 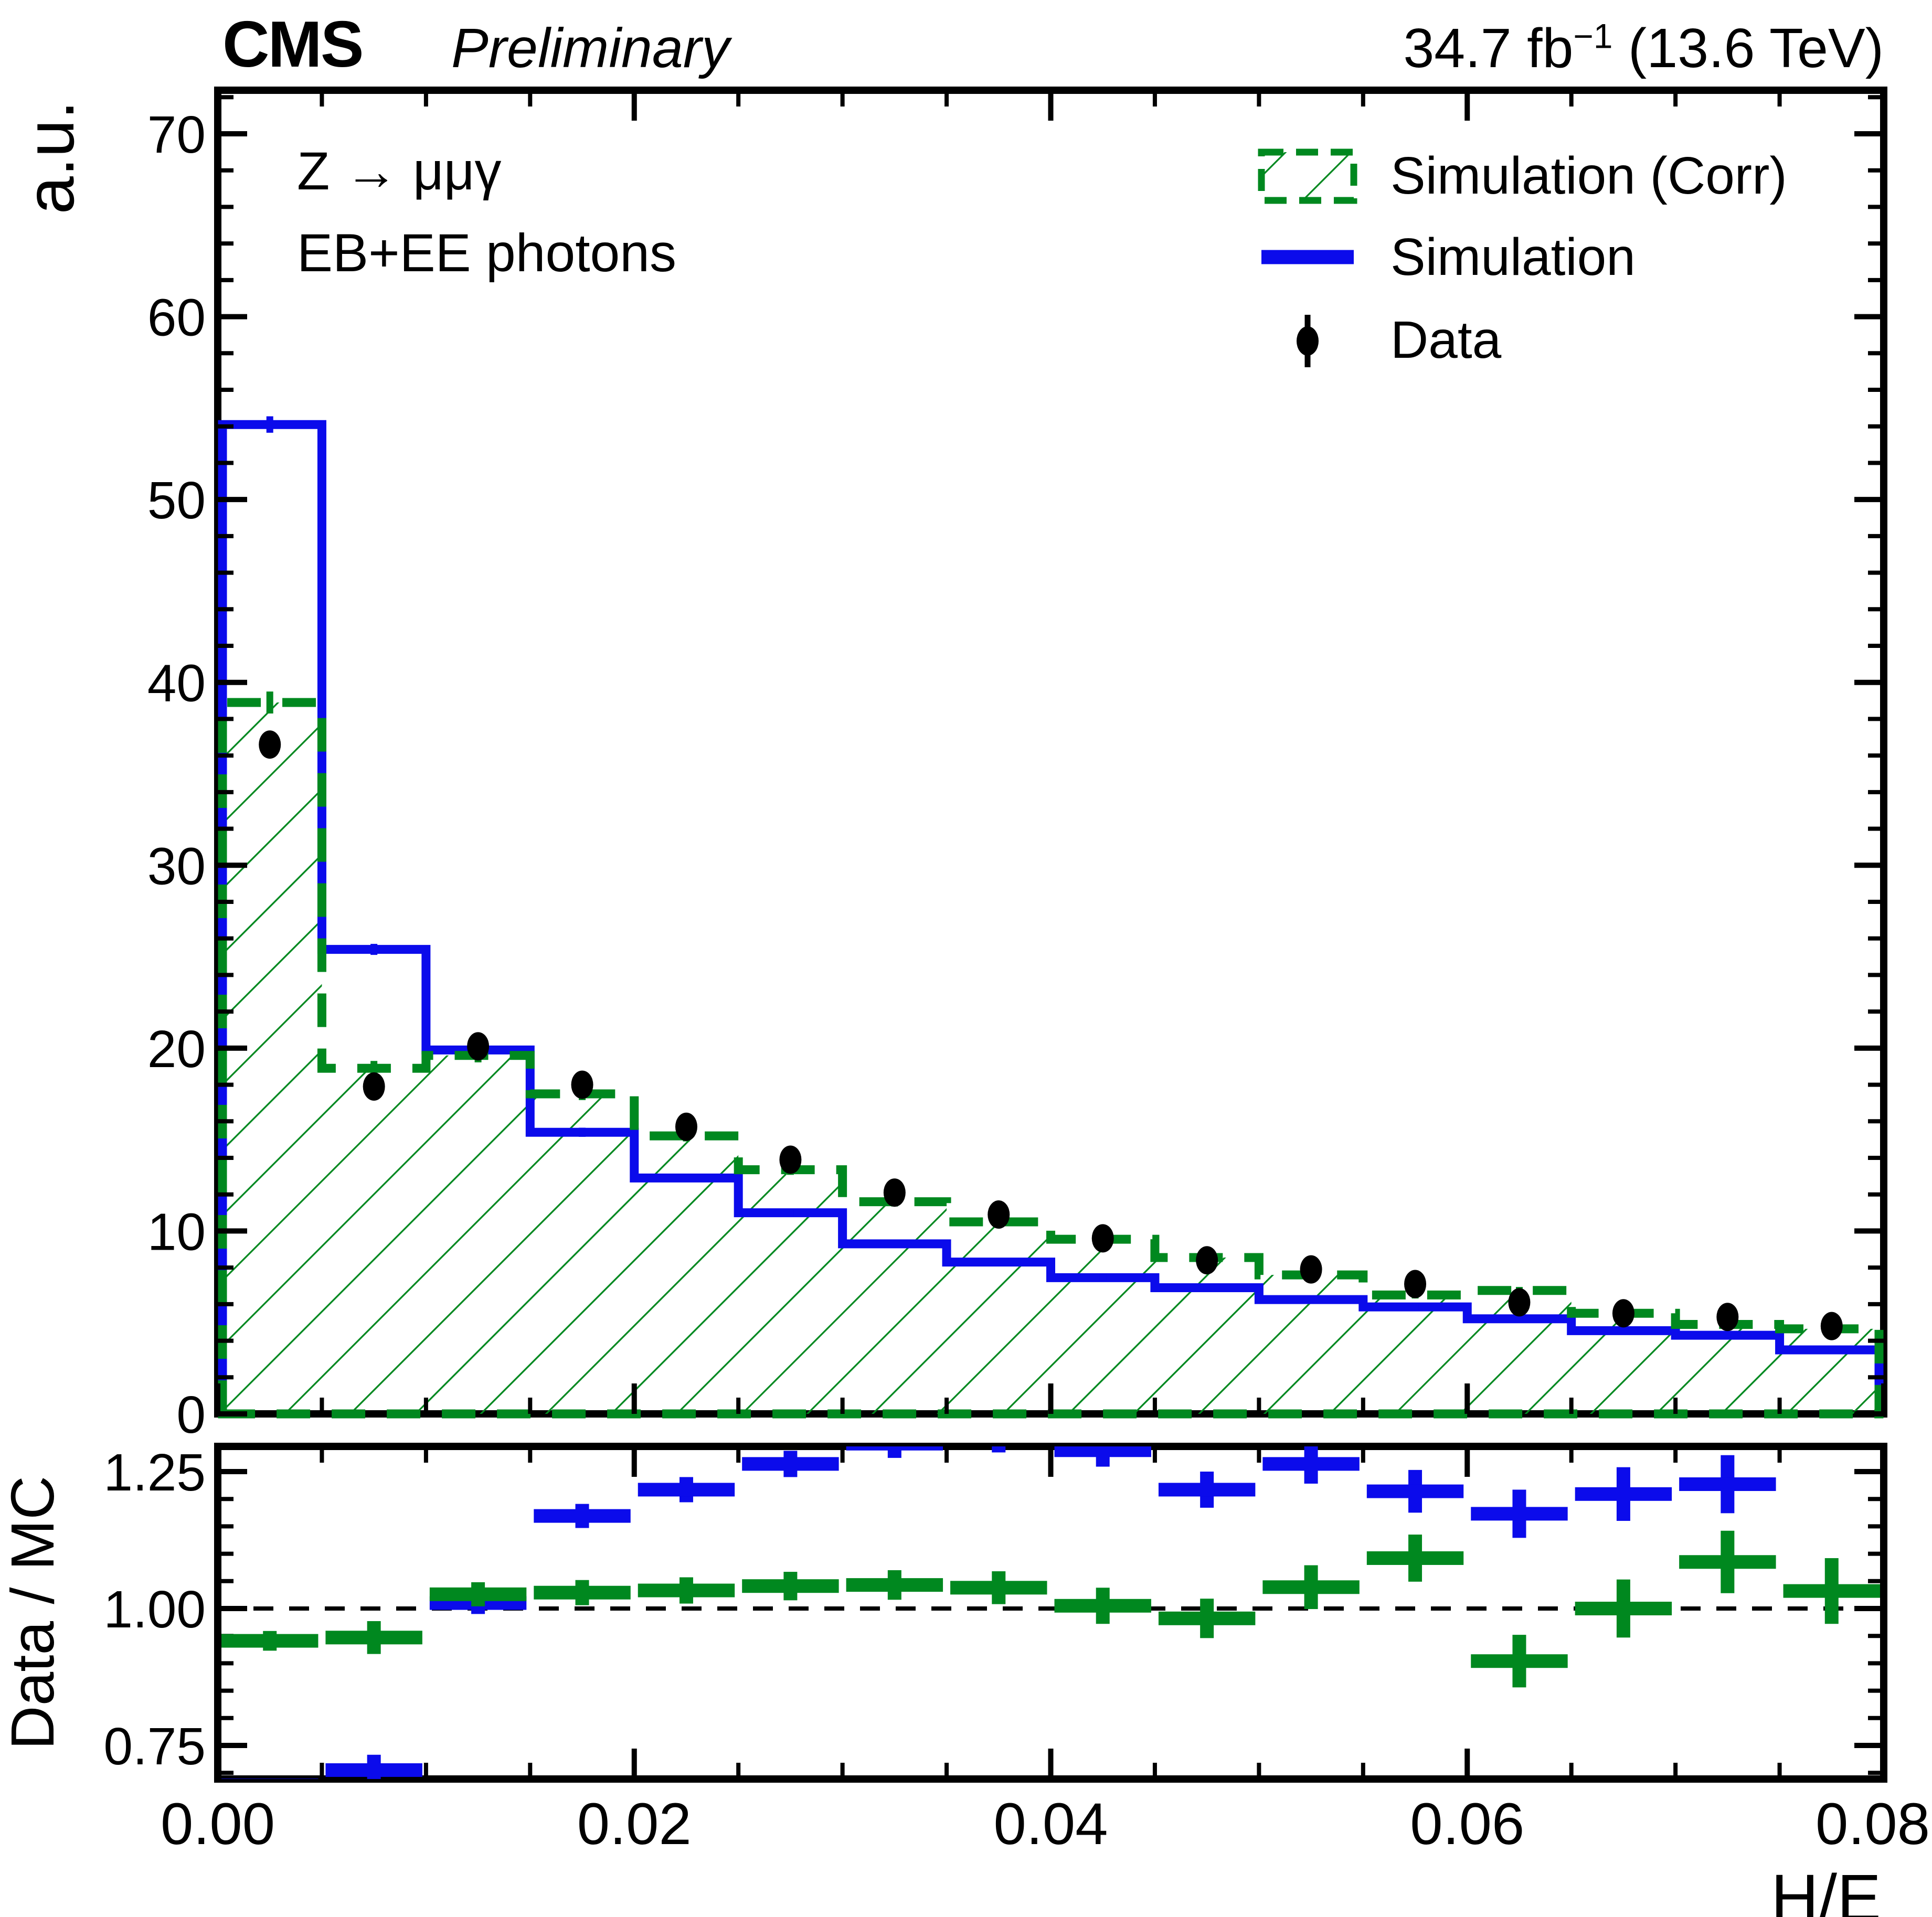 What do you see at coordinates (1589, 175) in the screenshot?
I see `legend-label-simulation-corr: Simulation (Corr)` at bounding box center [1589, 175].